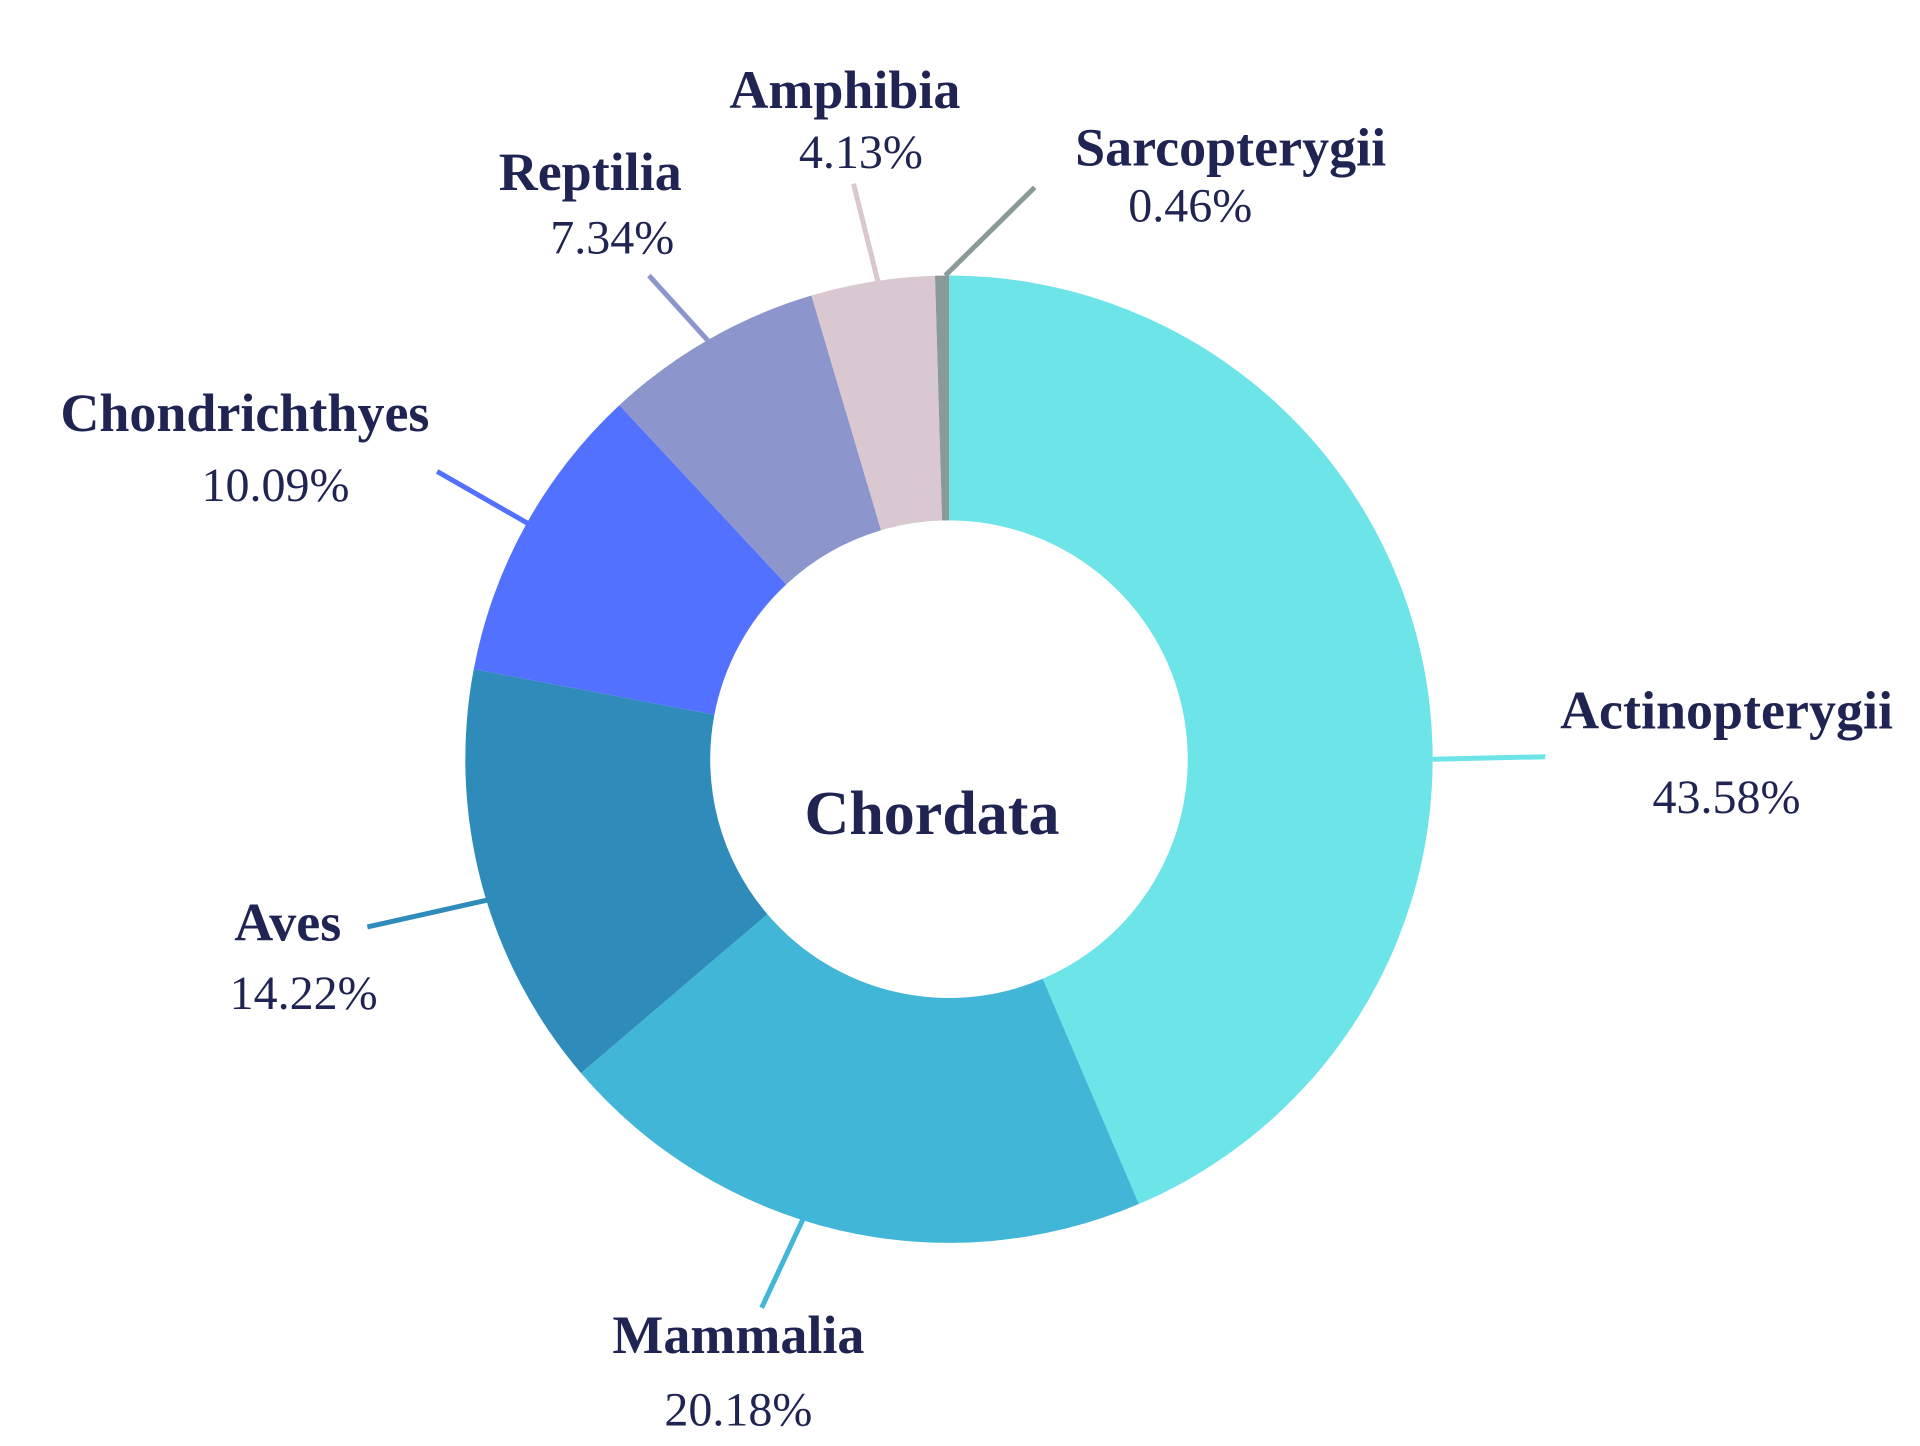 Image resolution: width=1920 pixels, height=1446 pixels. What do you see at coordinates (1726, 711) in the screenshot?
I see `category-label: Actinopterygii` at bounding box center [1726, 711].